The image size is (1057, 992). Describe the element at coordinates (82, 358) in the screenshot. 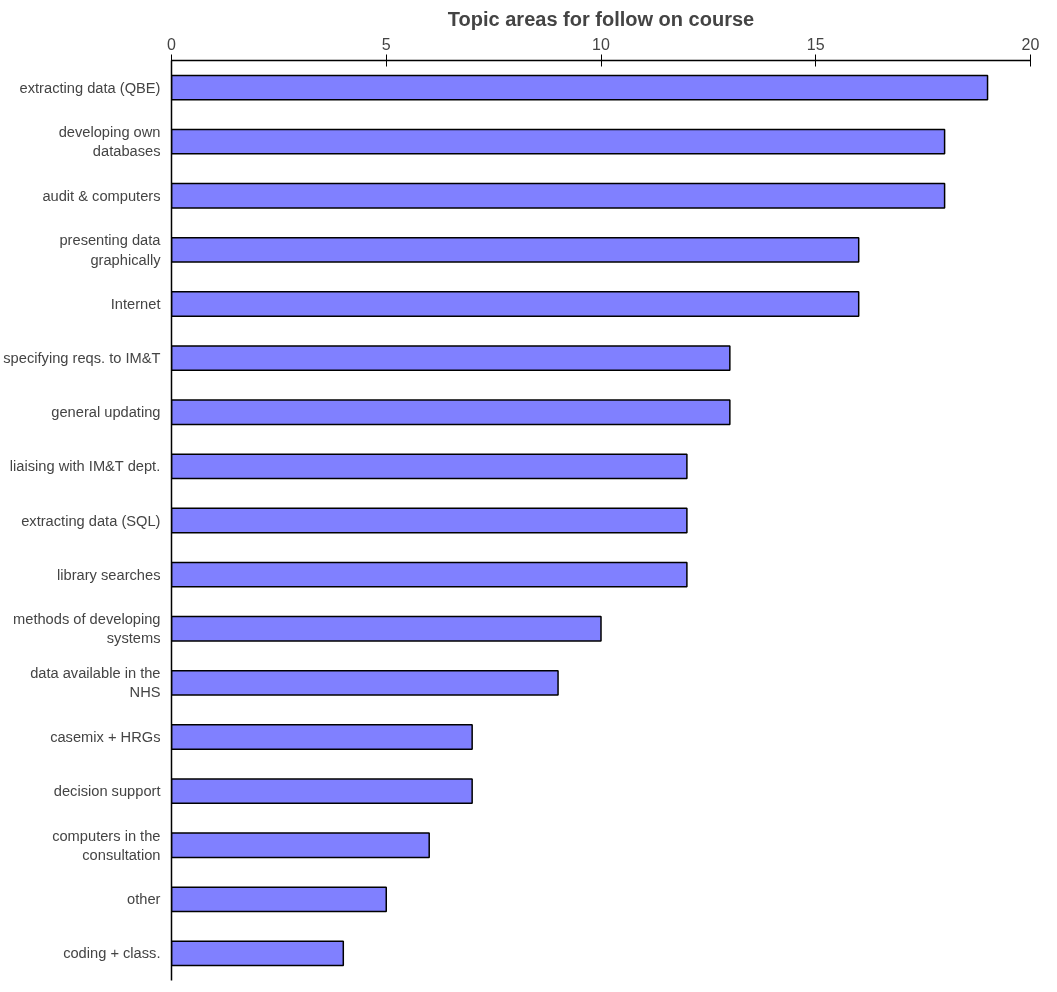

I see `y-tick-label: specifying reqs. to IM&T` at that location.